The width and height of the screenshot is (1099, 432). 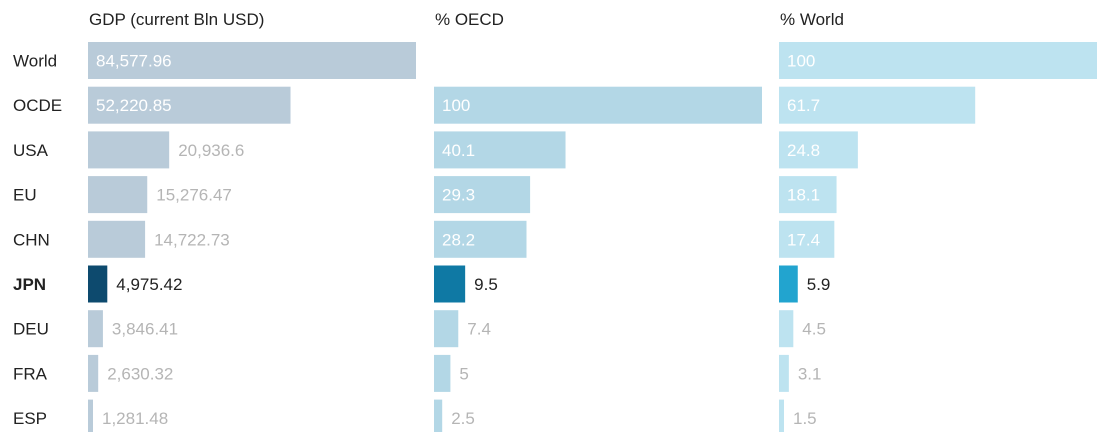 I want to click on bar-s0-world, so click(x=252, y=60).